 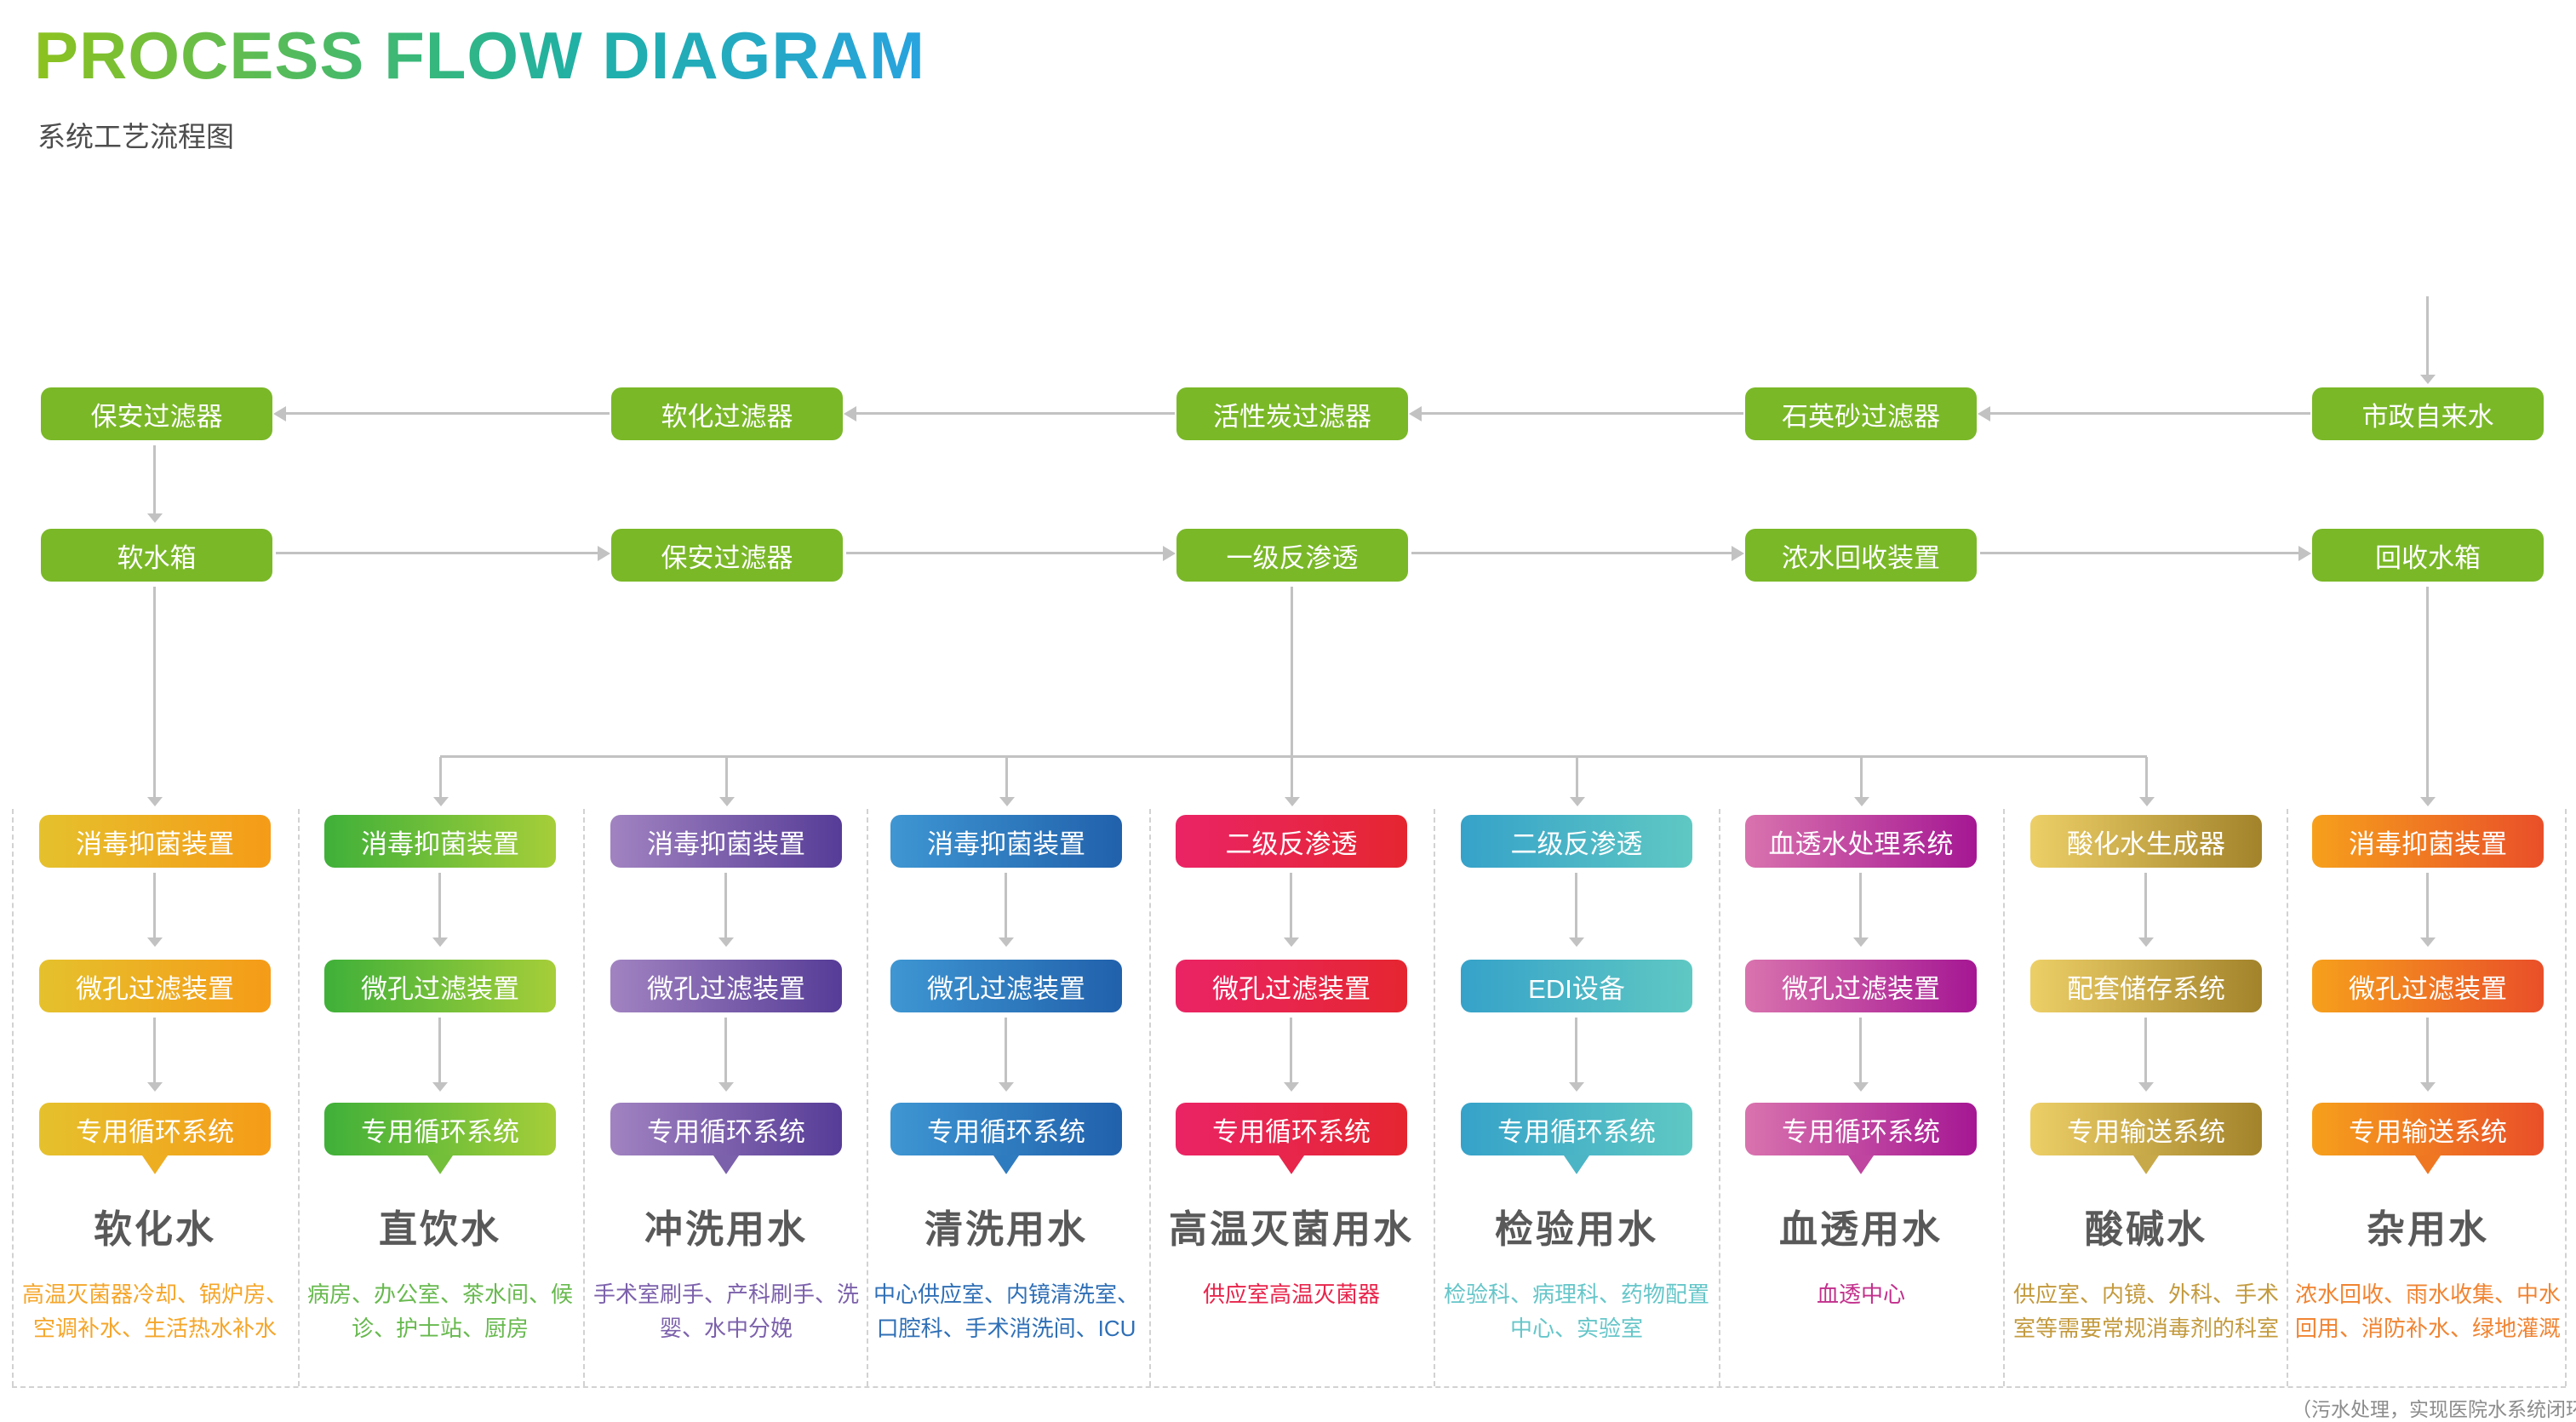 I want to click on water-applications: 供应室高温灭菌器, so click(x=1291, y=1294).